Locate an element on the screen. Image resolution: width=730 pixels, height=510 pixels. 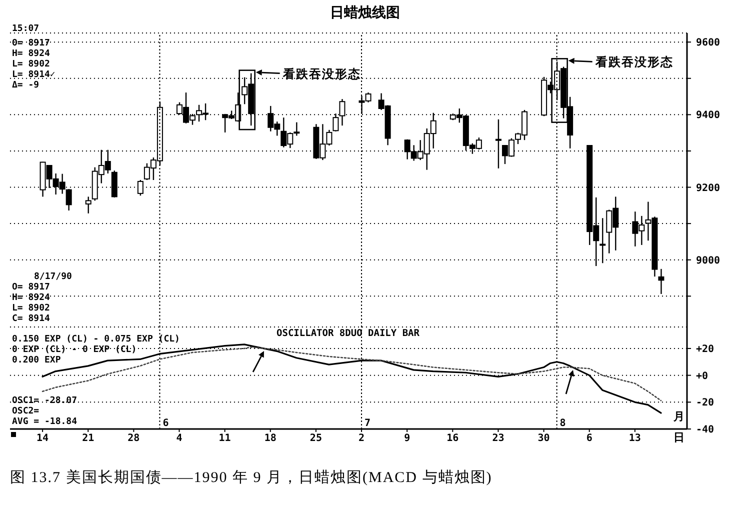
annotation: L= 8914✓ is located at coordinates (34, 75).